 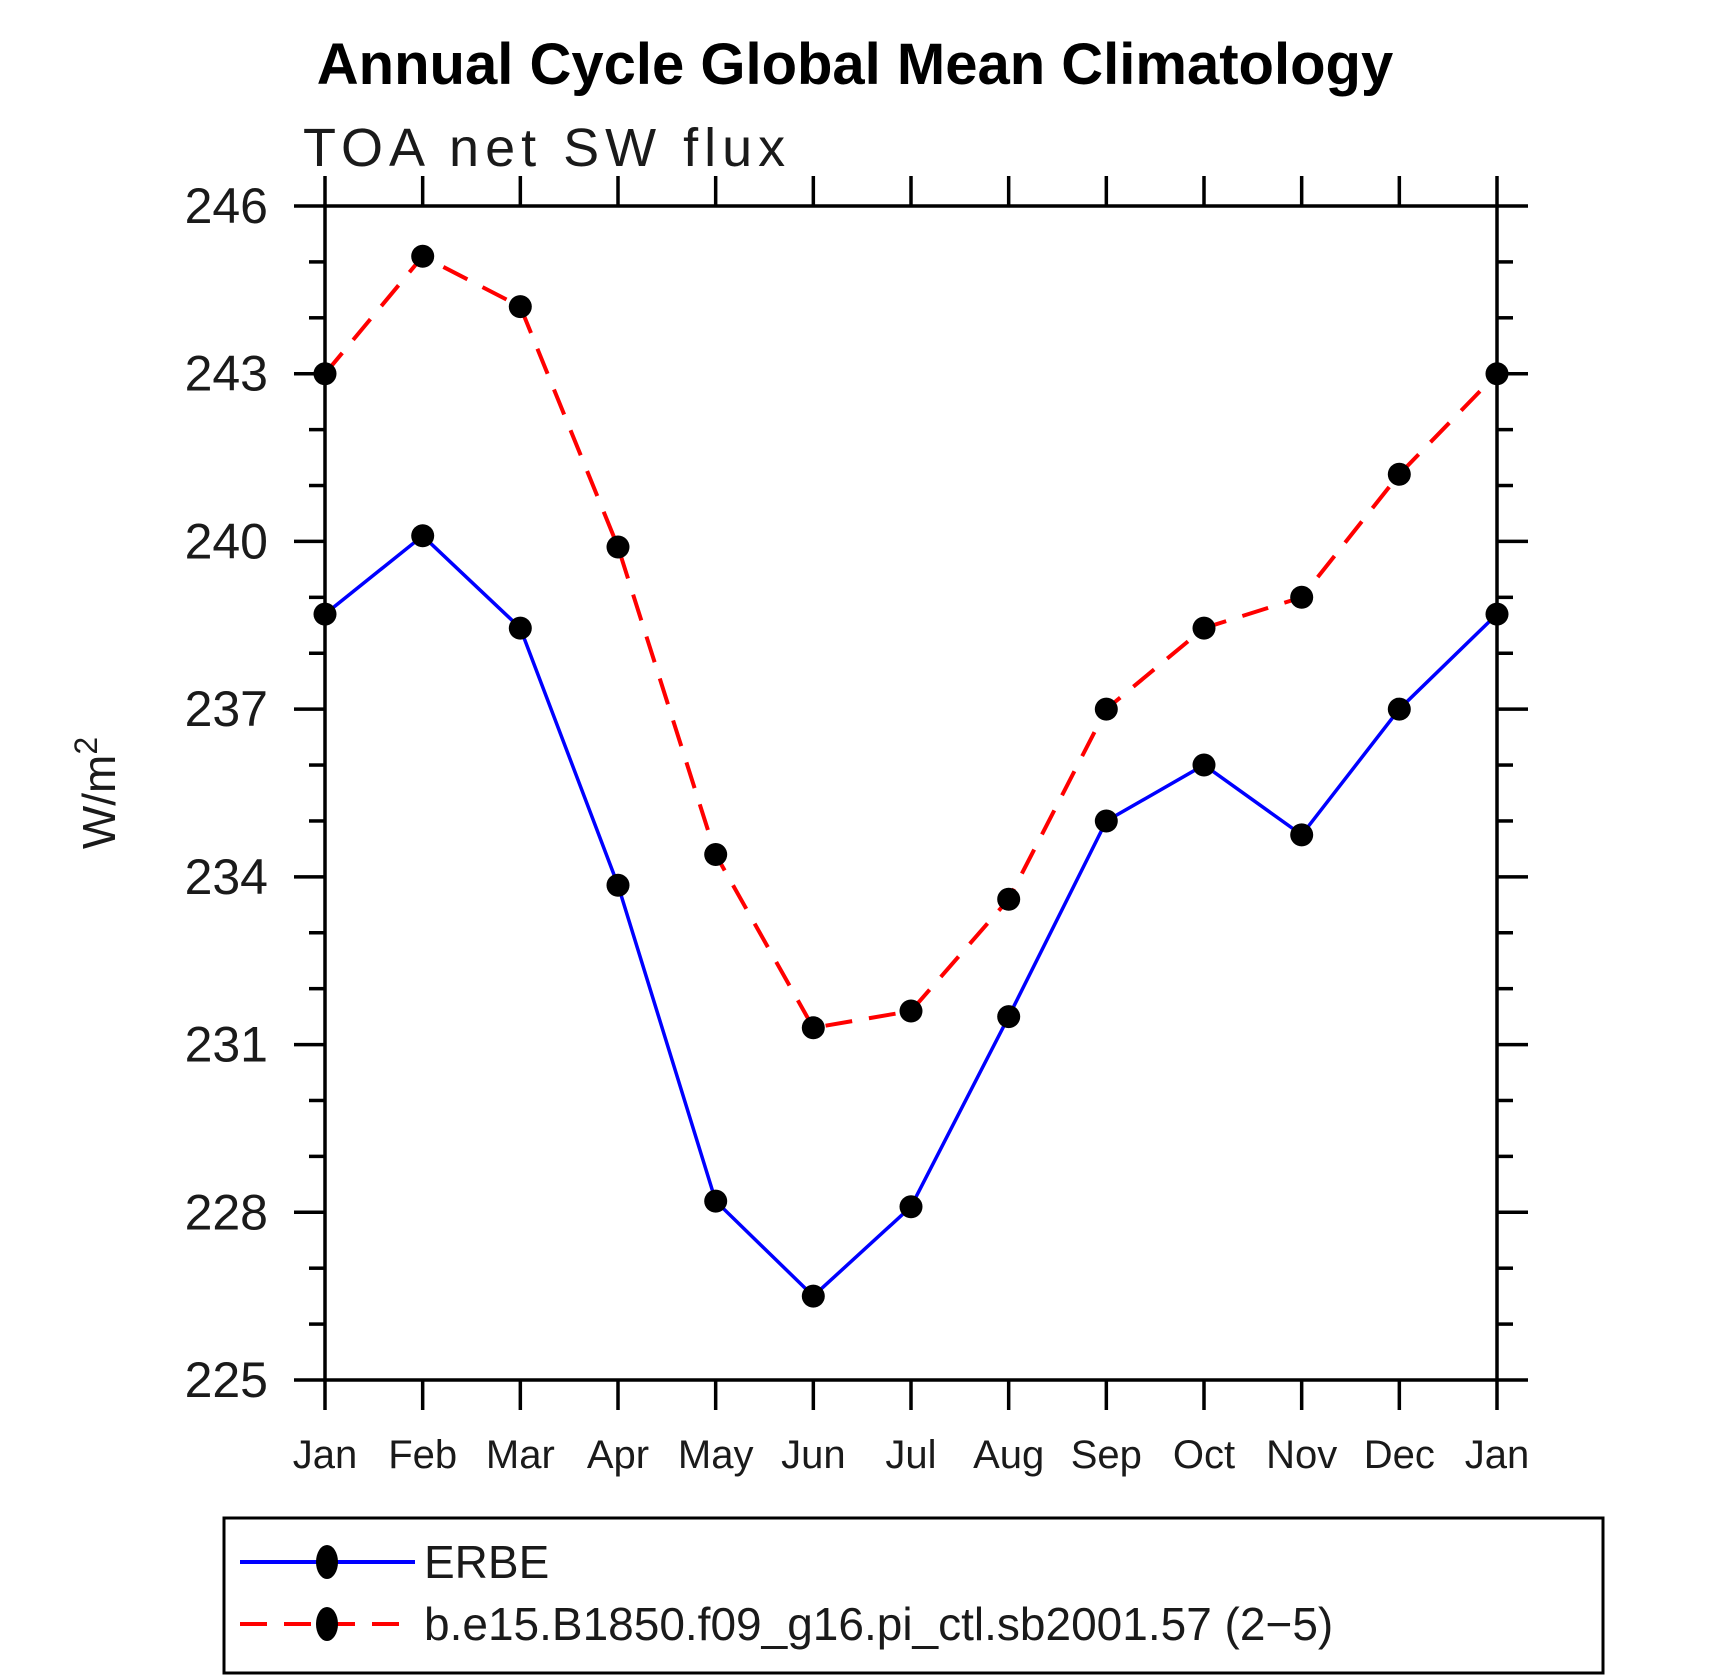 What do you see at coordinates (226, 1045) in the screenshot?
I see `y-tick-label: 231` at bounding box center [226, 1045].